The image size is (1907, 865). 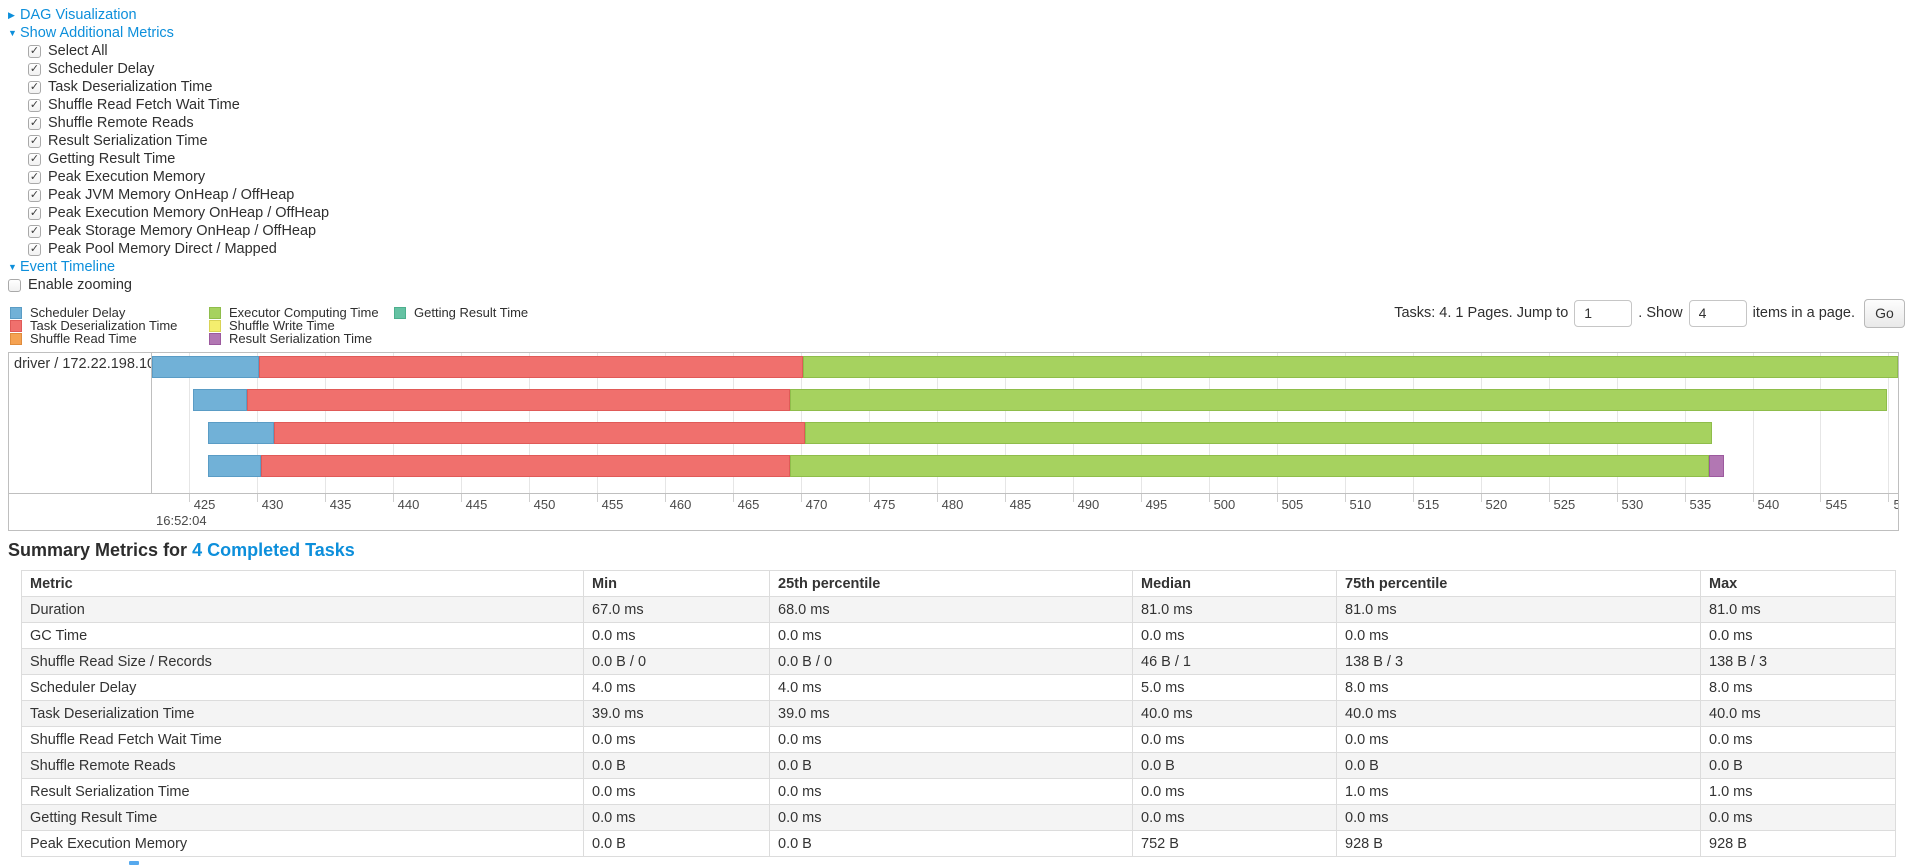 I want to click on metric-value-cell: 5.0 ms, so click(x=1234, y=687).